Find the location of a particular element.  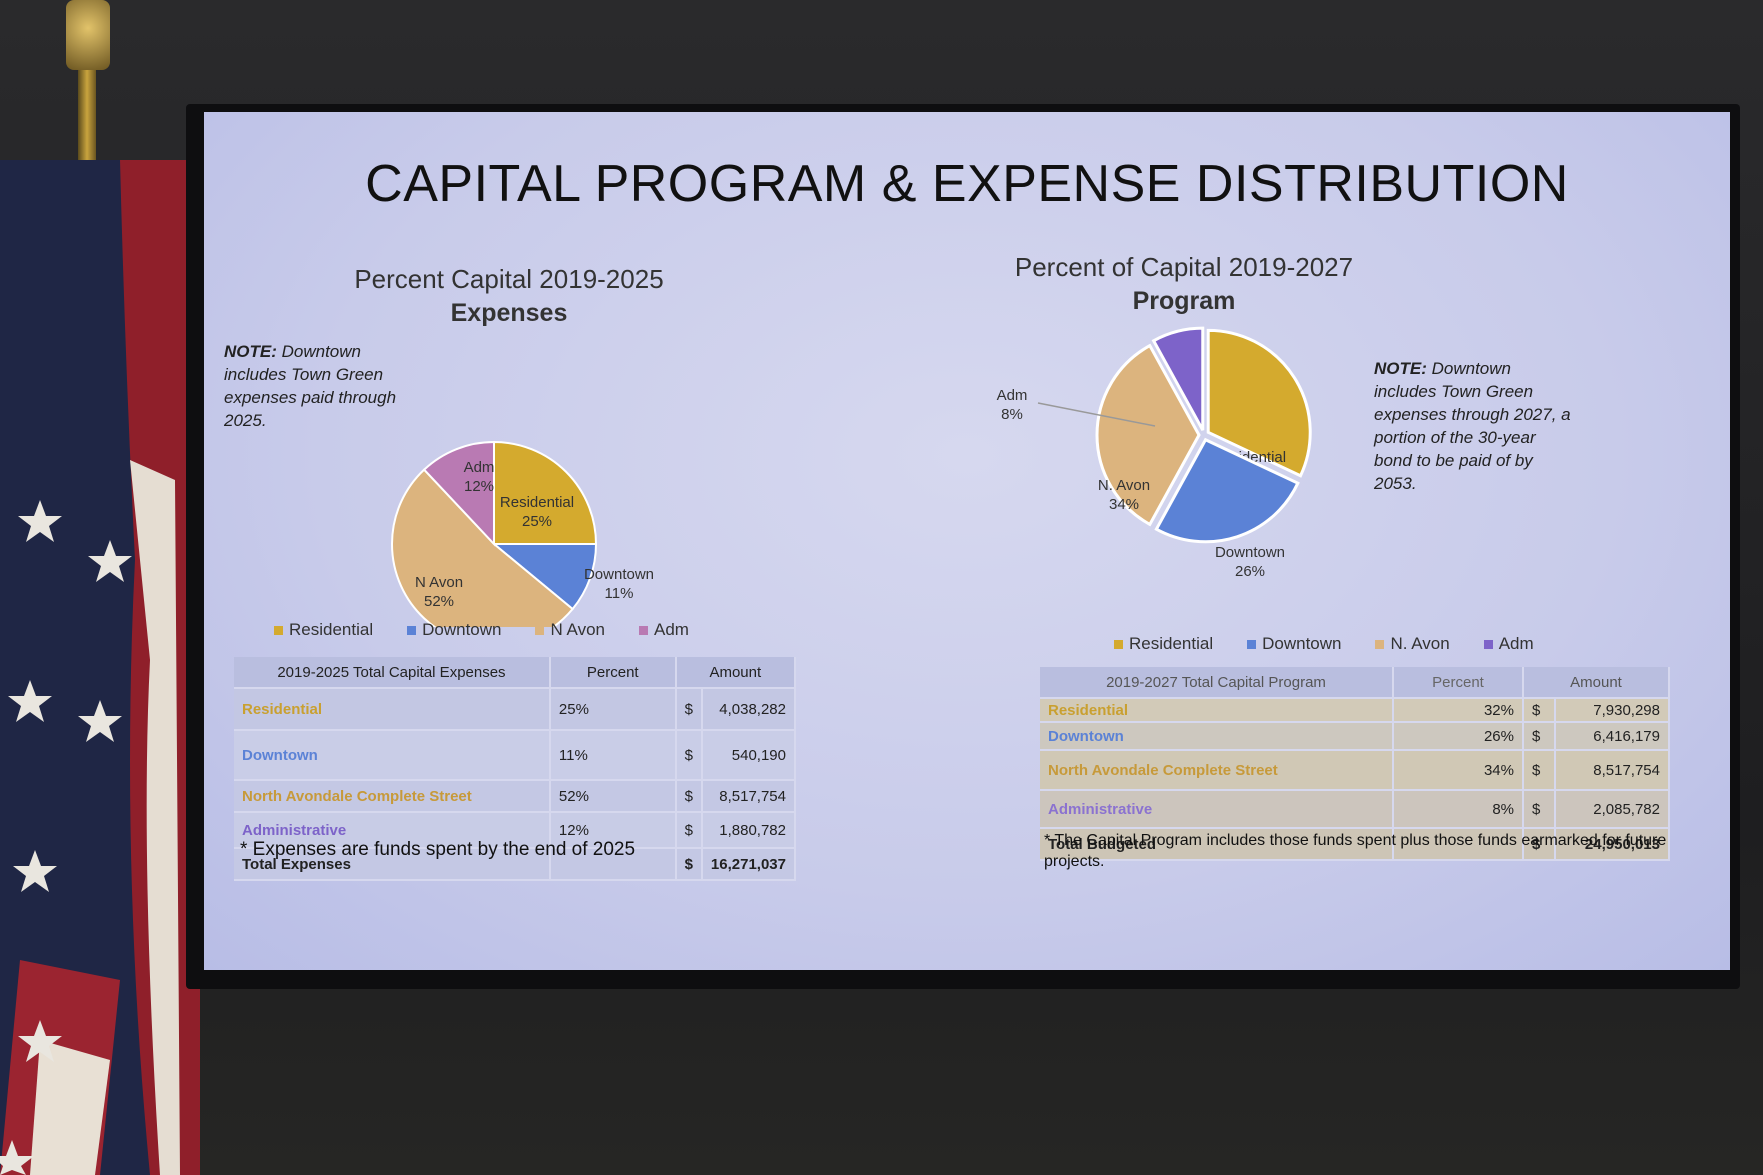

left-pie-chart: Residential 25% Downtown 11% N Avon 52% Adm 12% is located at coordinates (522, 533).